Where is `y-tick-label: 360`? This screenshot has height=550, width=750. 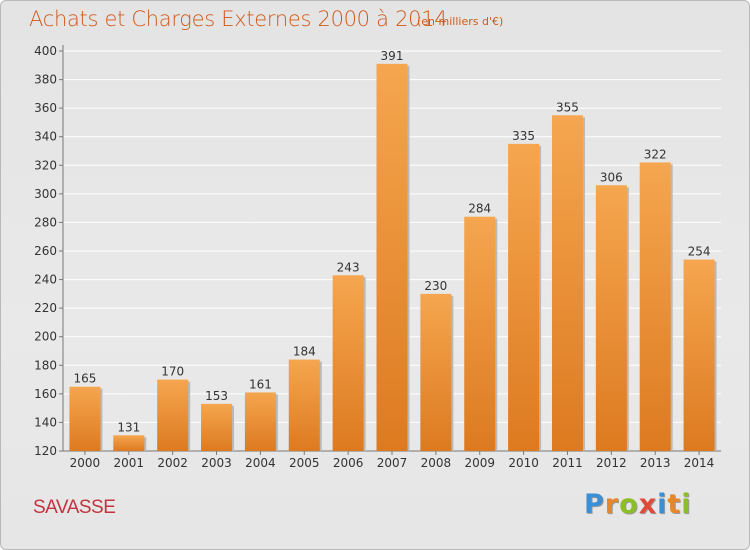 y-tick-label: 360 is located at coordinates (45, 108).